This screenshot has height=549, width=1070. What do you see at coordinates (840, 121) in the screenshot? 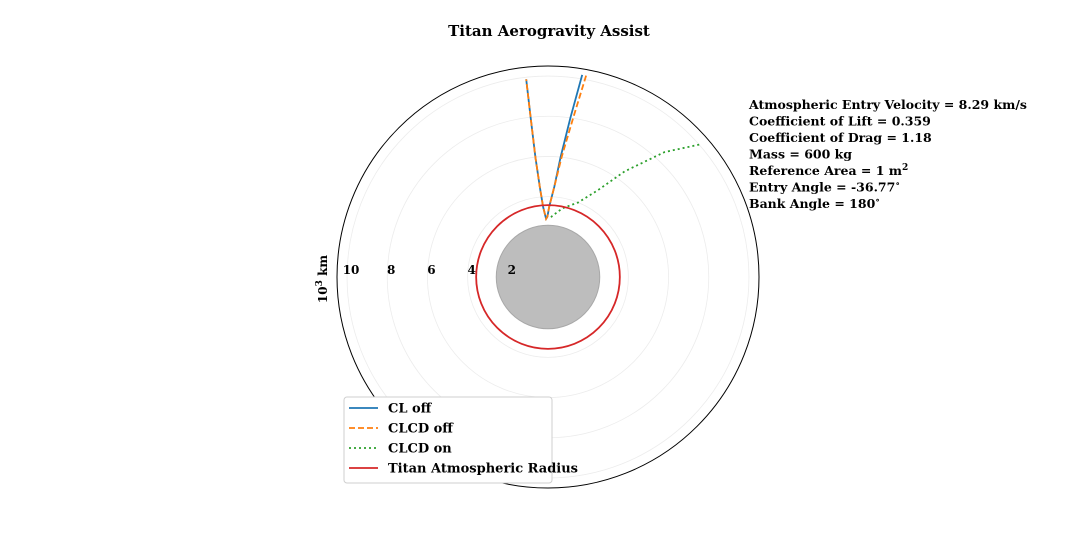
I see `annotation-line: Coefficient of Lift = 0.359` at bounding box center [840, 121].